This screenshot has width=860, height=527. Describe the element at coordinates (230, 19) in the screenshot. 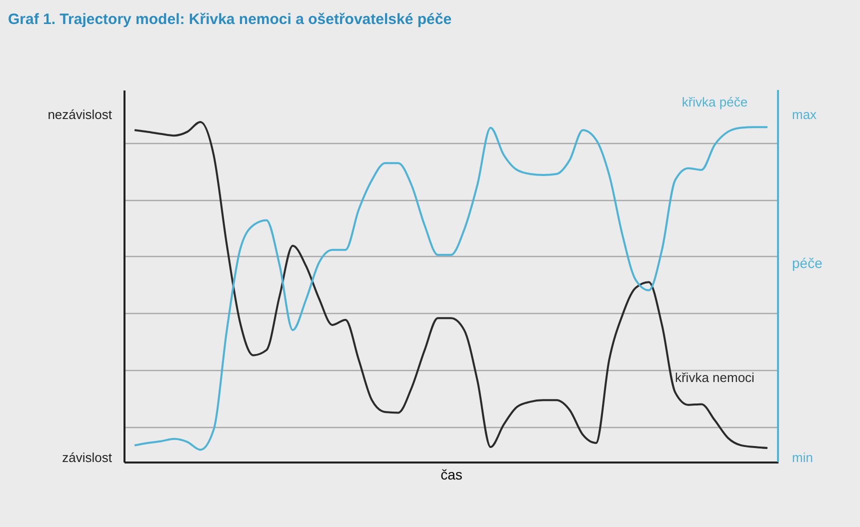

I see `chart-title: Graf 1. Trajectory model: Křivka nemoci a ošetřovatelské péče` at that location.